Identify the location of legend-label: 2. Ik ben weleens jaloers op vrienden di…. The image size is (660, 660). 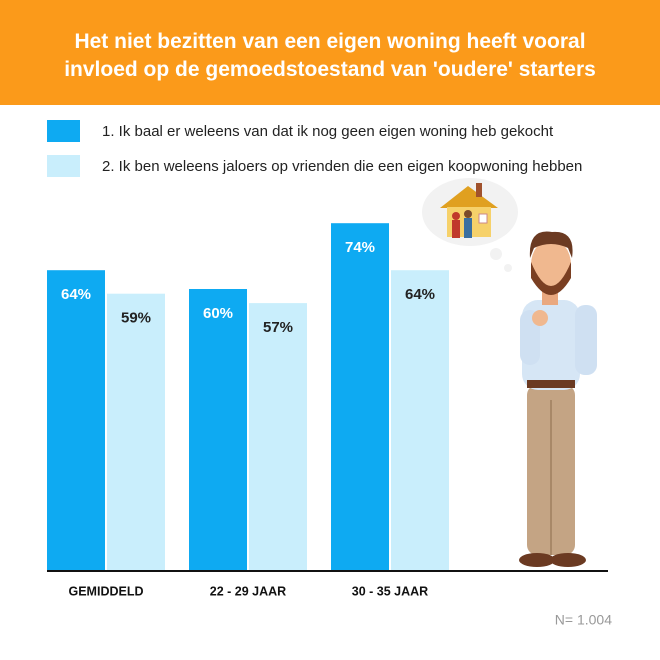
(342, 166).